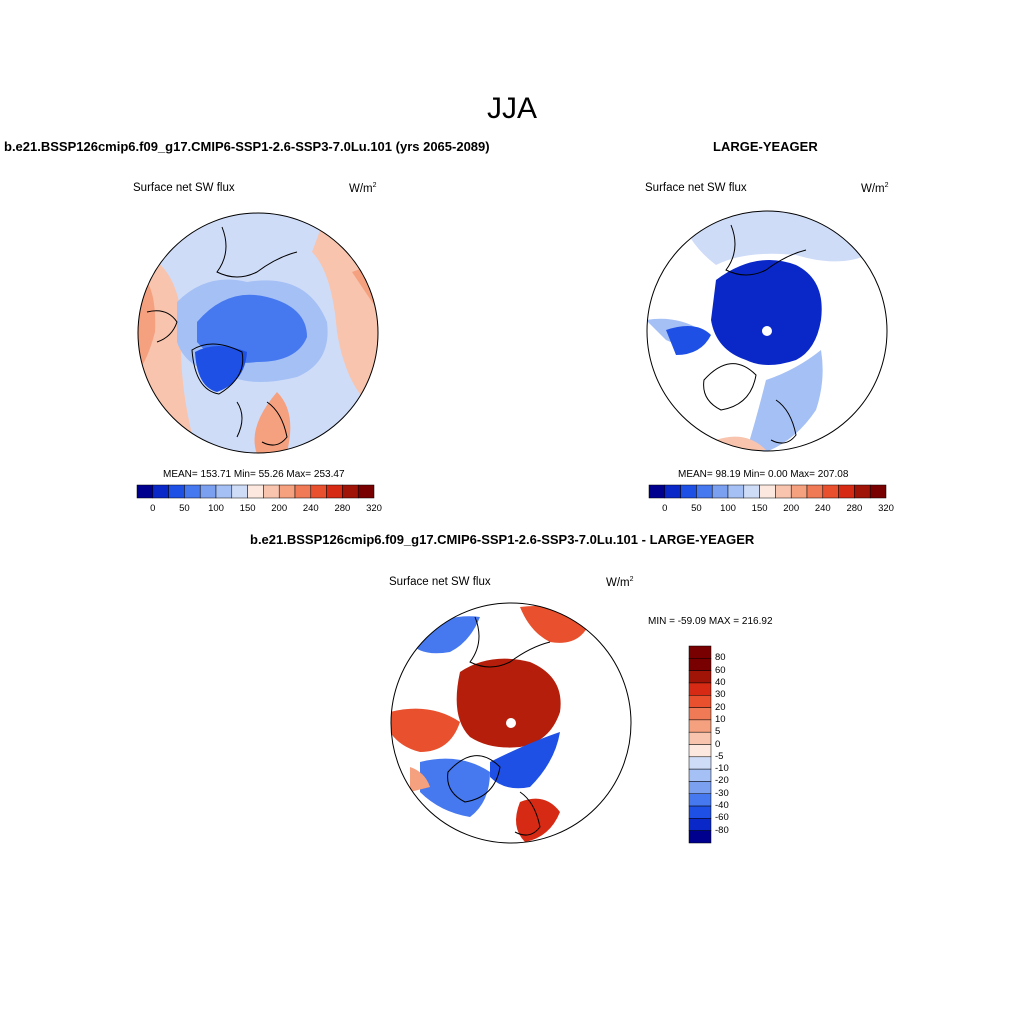 Image resolution: width=1024 pixels, height=1024 pixels. Describe the element at coordinates (162, 326) in the screenshot. I see `coastline-alaska` at that location.